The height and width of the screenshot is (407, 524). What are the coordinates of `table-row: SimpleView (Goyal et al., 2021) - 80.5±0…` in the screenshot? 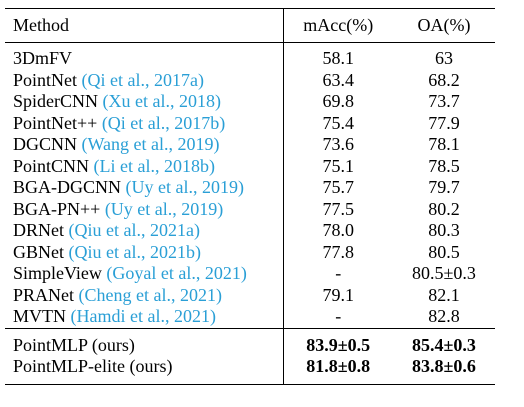 It's located at (250, 274).